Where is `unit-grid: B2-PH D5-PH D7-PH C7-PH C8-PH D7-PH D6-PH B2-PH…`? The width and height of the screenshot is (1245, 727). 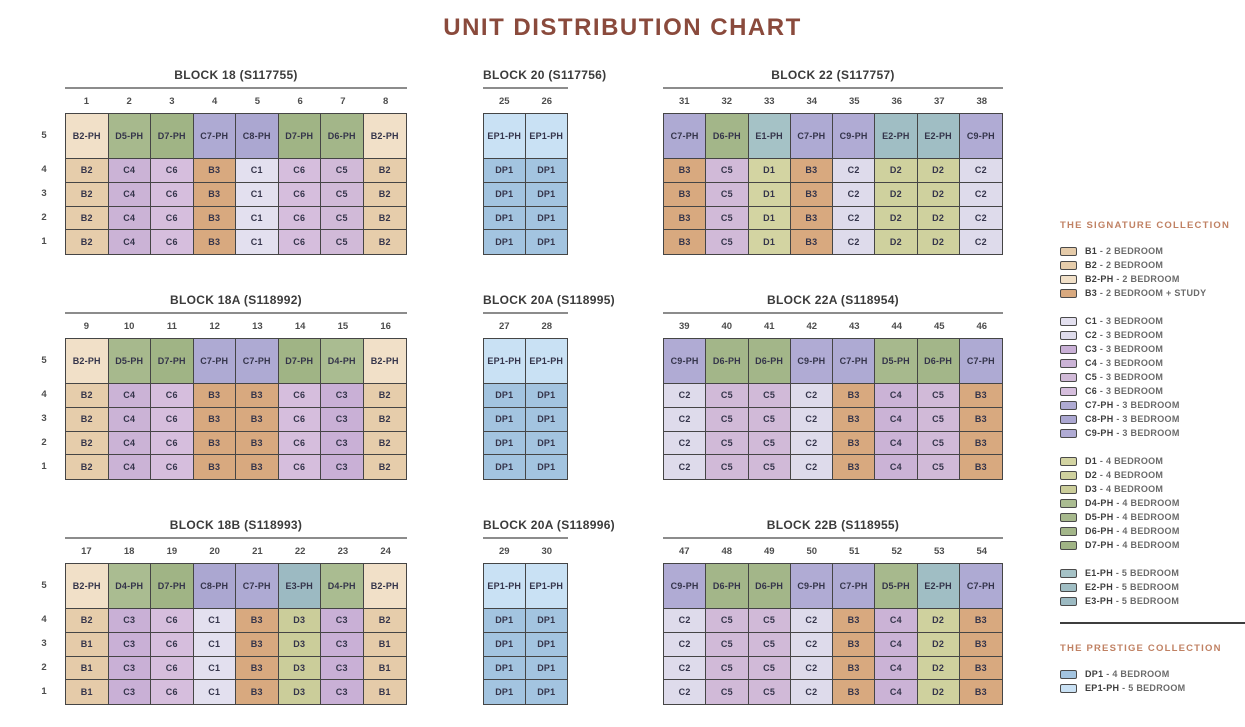
unit-grid: B2-PH D5-PH D7-PH C7-PH C8-PH D7-PH D6-PH B2-PH… is located at coordinates (236, 184).